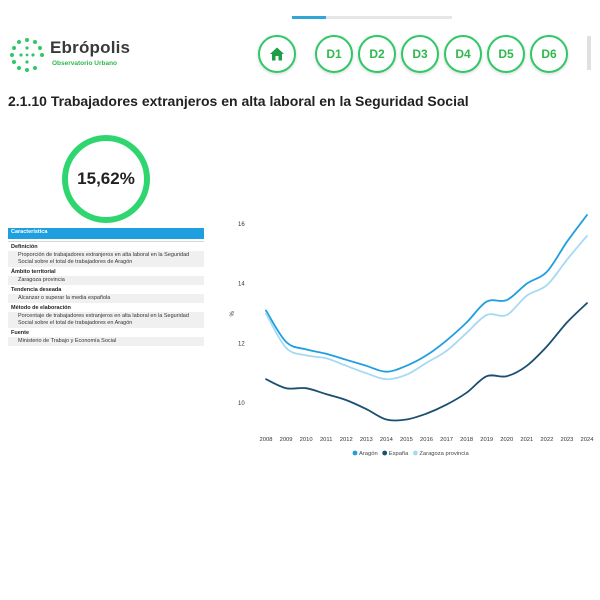 The image size is (600, 600). What do you see at coordinates (309, 17) in the screenshot?
I see `top-scrollbar-thumb` at bounding box center [309, 17].